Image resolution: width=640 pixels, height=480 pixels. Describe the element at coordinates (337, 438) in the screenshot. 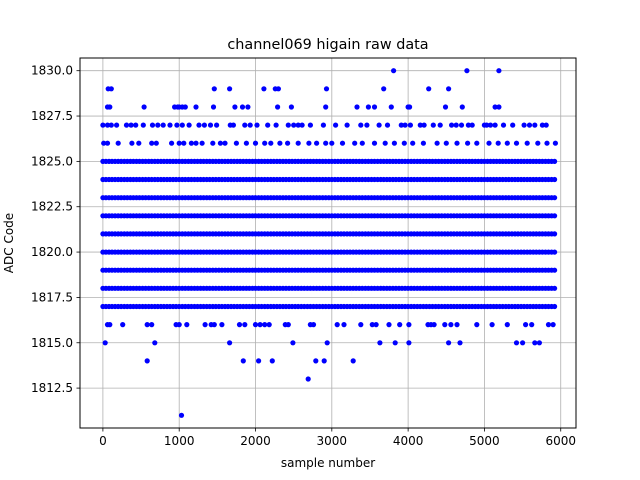

I see `x-axis-ticks: 0 1000 2000 3000 4000 5000 6000` at that location.